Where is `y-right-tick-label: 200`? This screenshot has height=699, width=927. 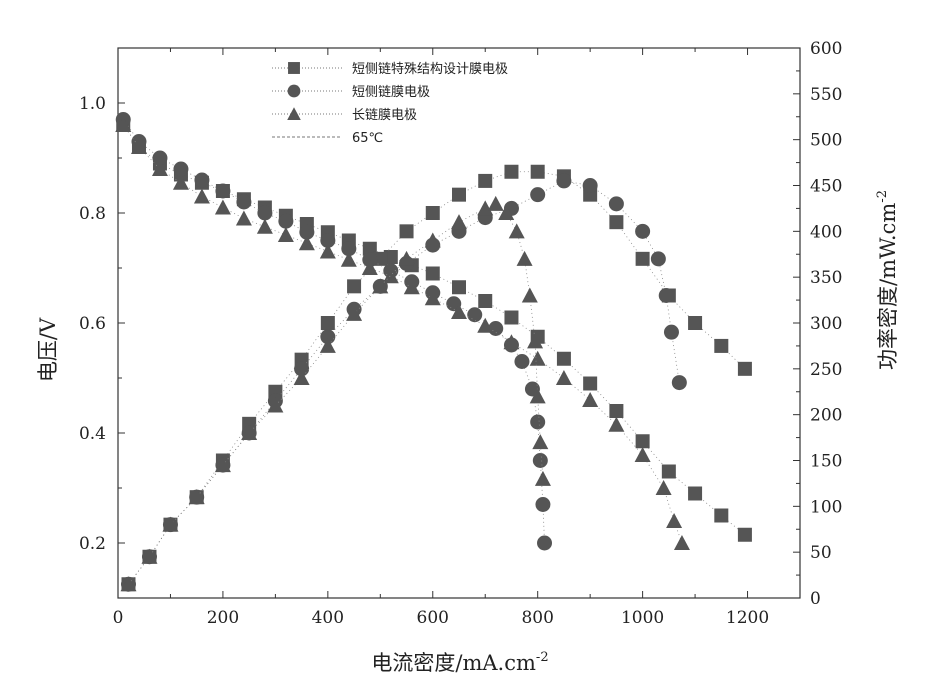 y-right-tick-label: 200 is located at coordinates (826, 416).